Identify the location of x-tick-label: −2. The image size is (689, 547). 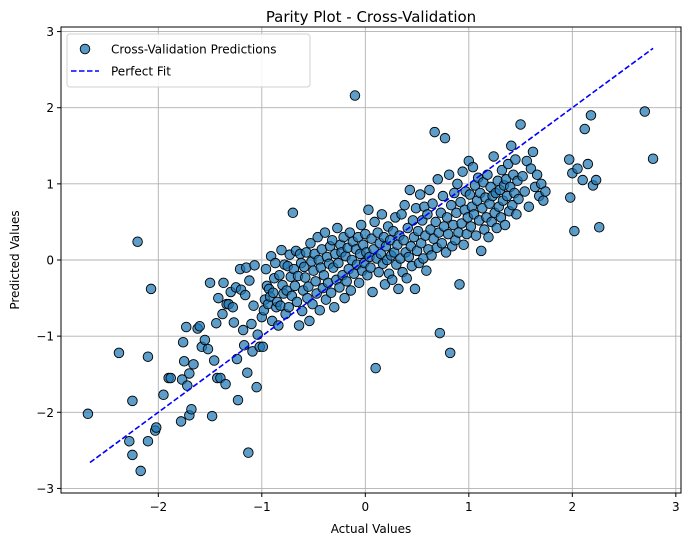
(158, 507).